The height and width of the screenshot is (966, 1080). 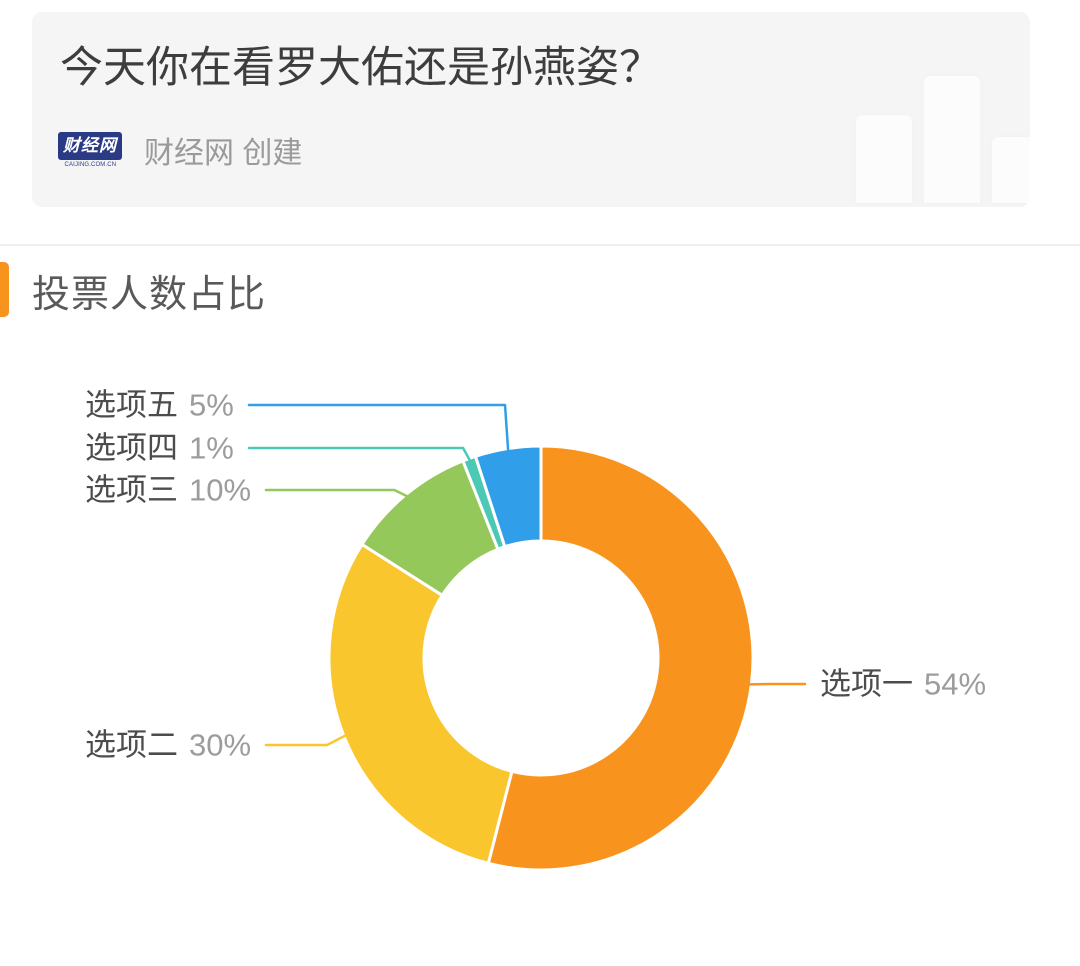 I want to click on divider, so click(x=540, y=245).